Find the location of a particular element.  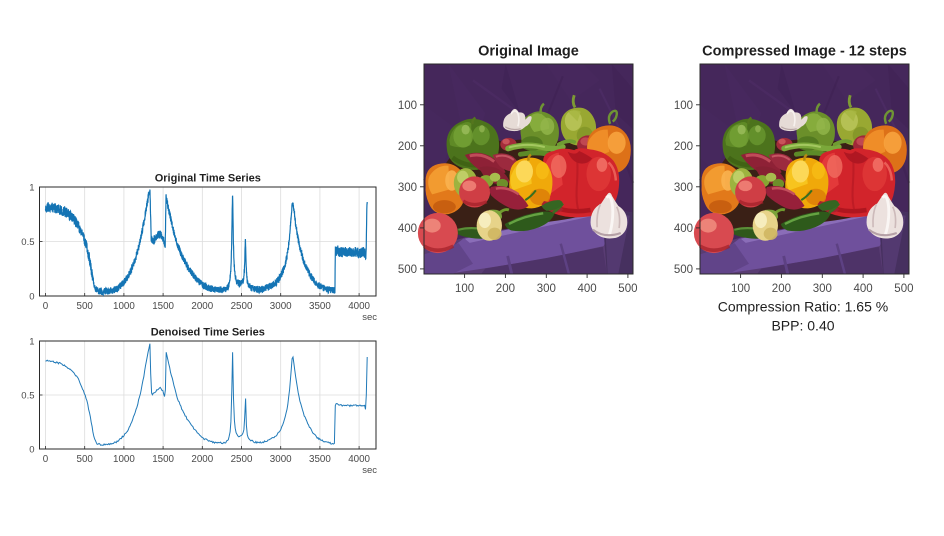

svg-text: Compression Ratio: 1.65 % is located at coordinates (803, 307).